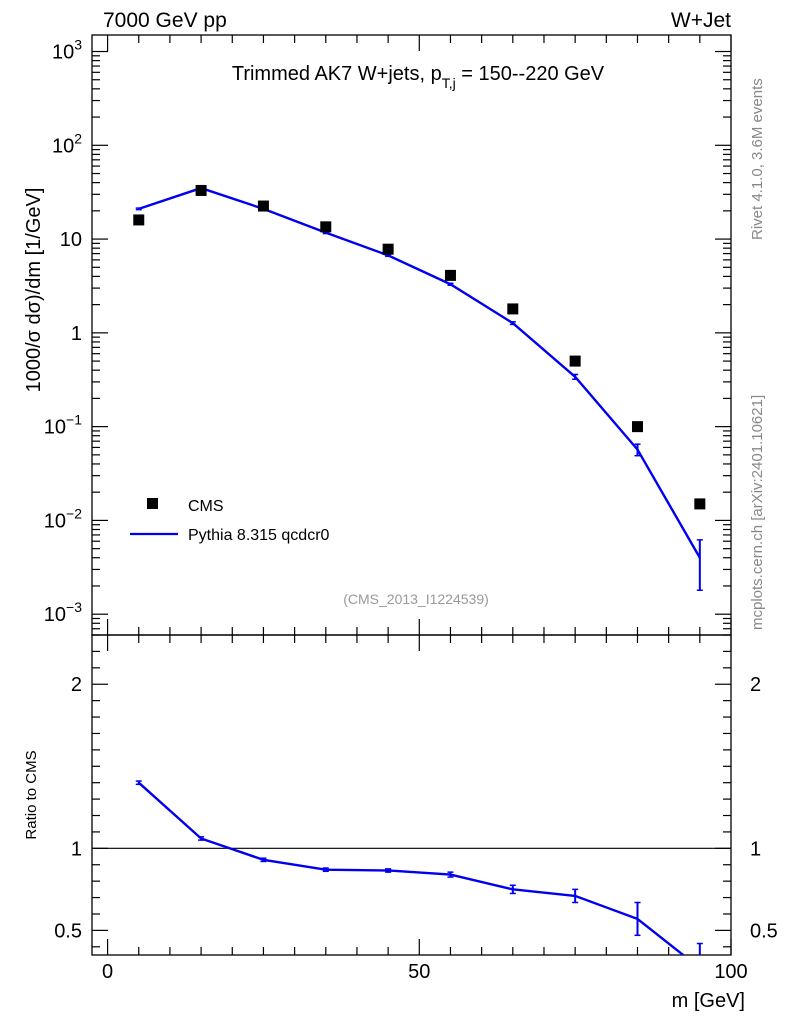  I want to click on legend-cms-marker, so click(152, 503).